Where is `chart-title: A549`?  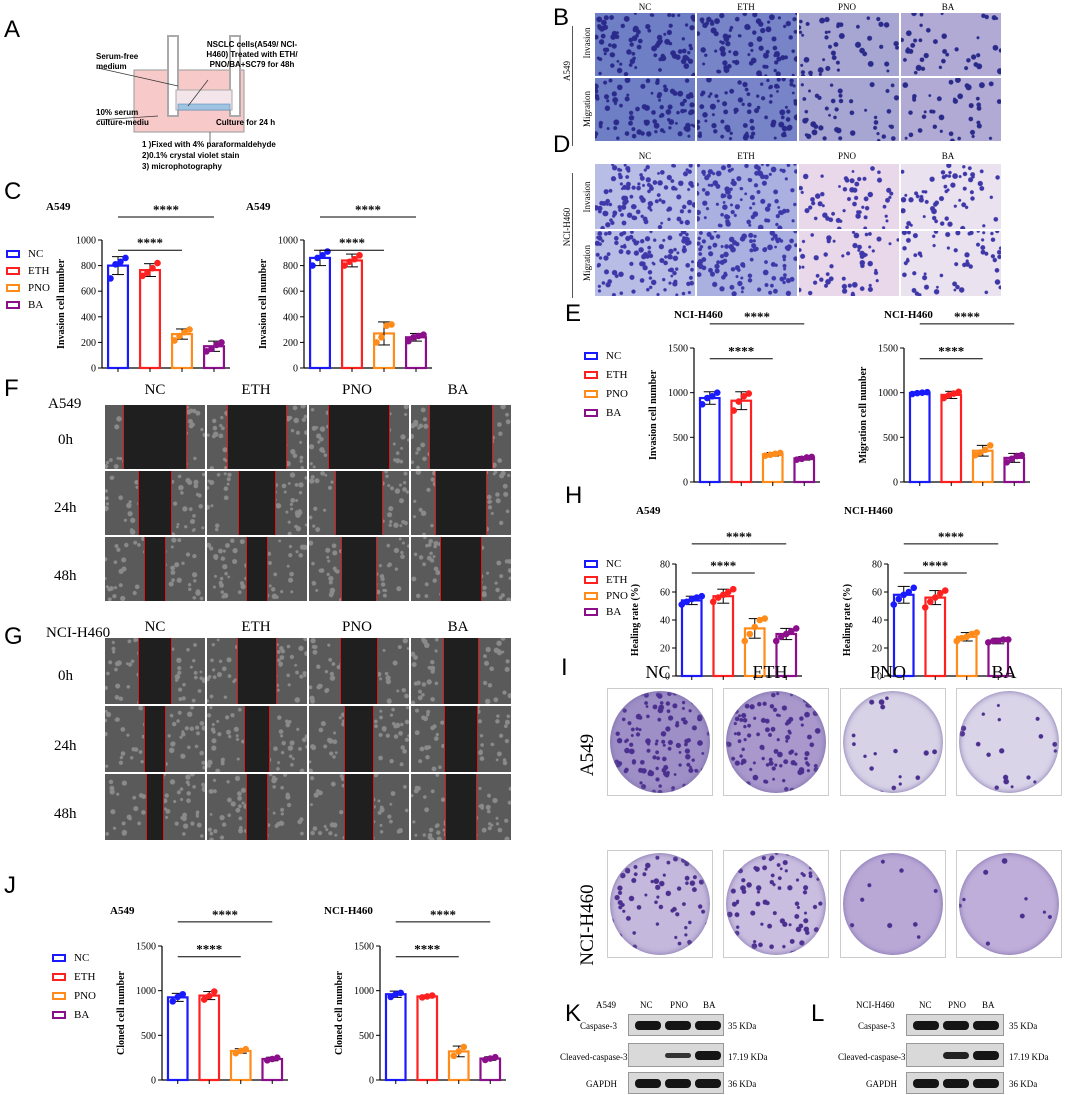
chart-title: A549 is located at coordinates (648, 511).